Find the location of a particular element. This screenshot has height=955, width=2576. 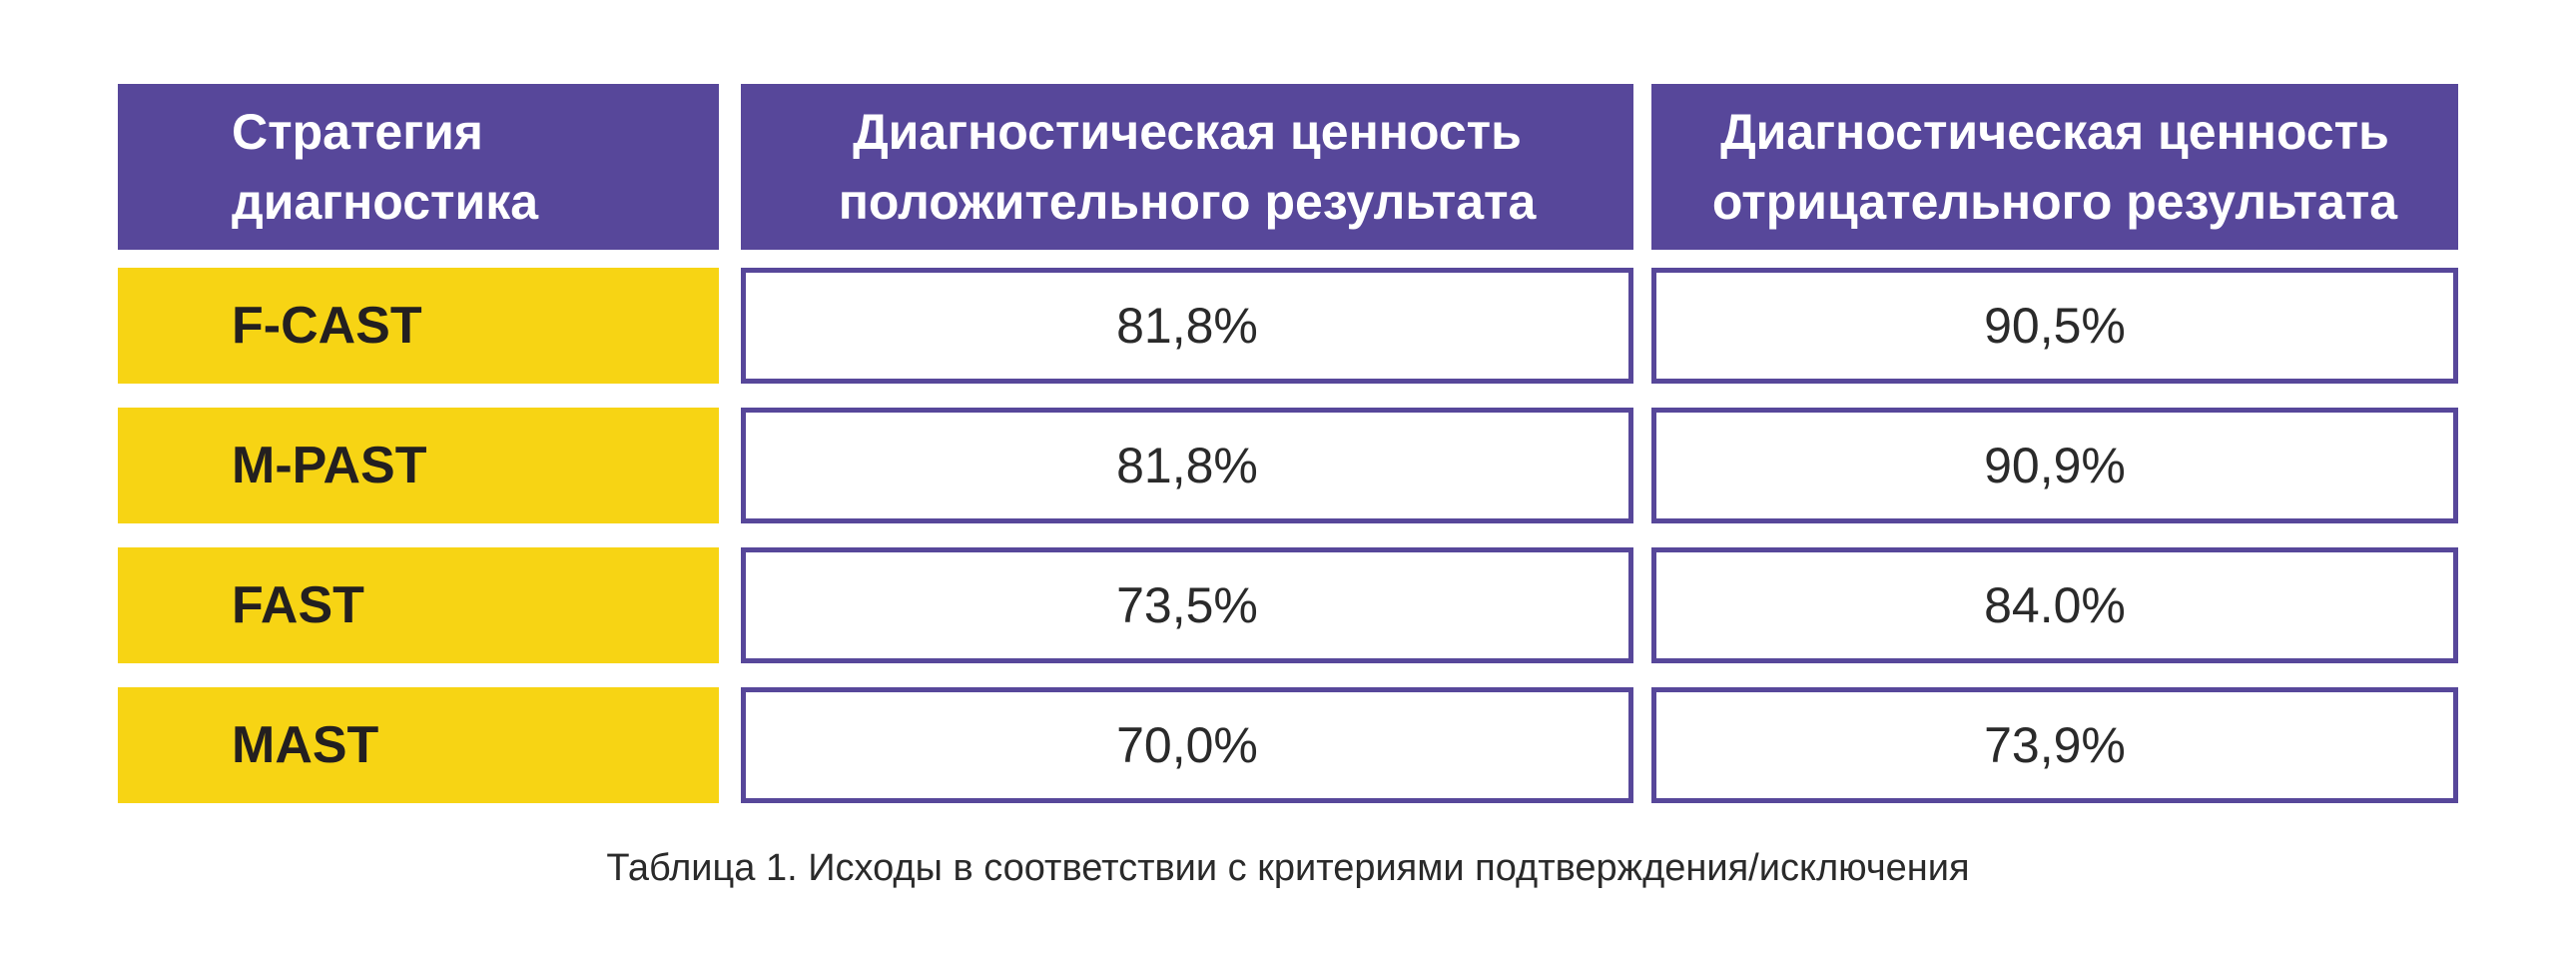

header-negative-line2: отрицательного результата is located at coordinates (2054, 202).